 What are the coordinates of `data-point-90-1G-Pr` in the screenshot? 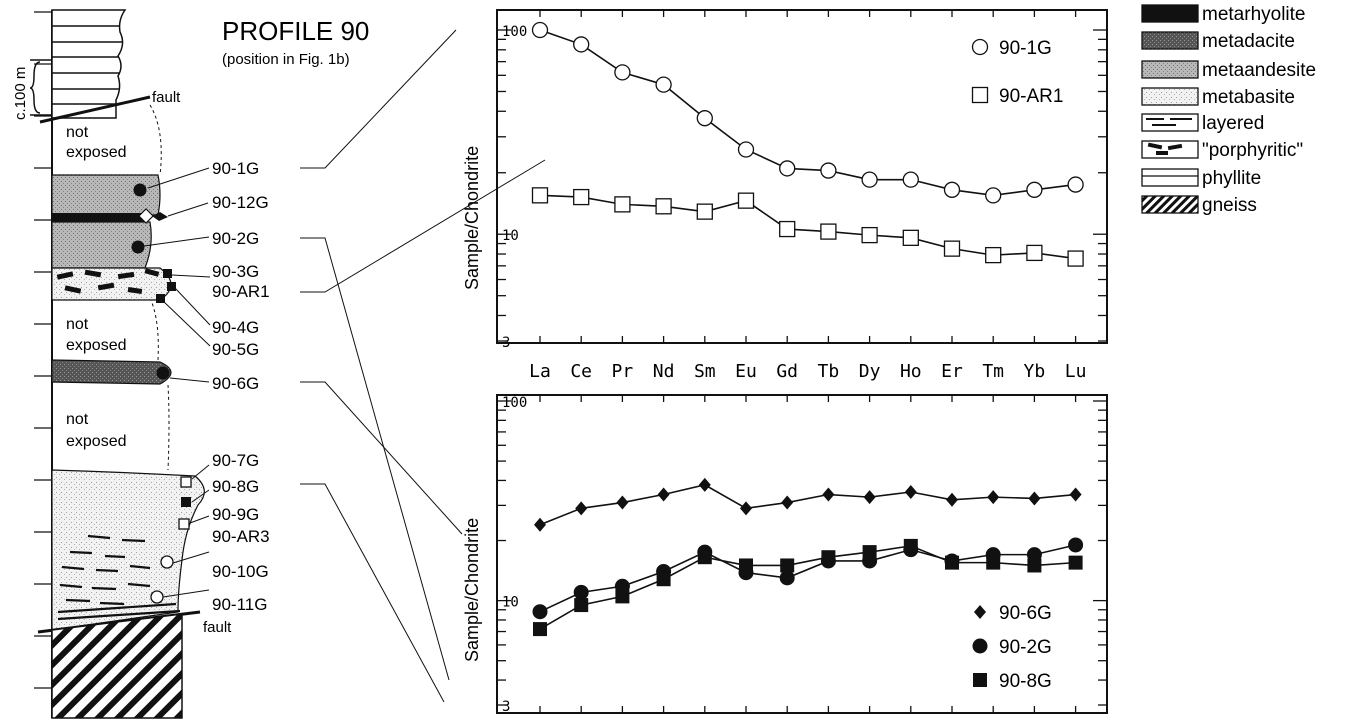 It's located at (622, 72).